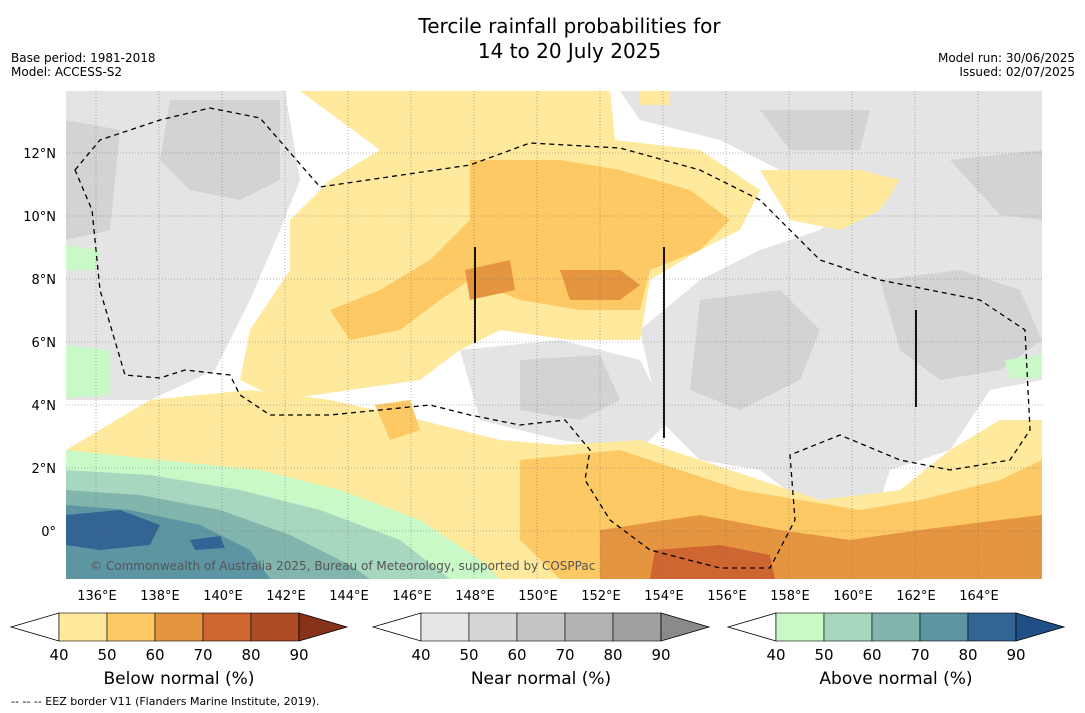  What do you see at coordinates (44, 406) in the screenshot?
I see `y-tick-label: 4°N` at bounding box center [44, 406].